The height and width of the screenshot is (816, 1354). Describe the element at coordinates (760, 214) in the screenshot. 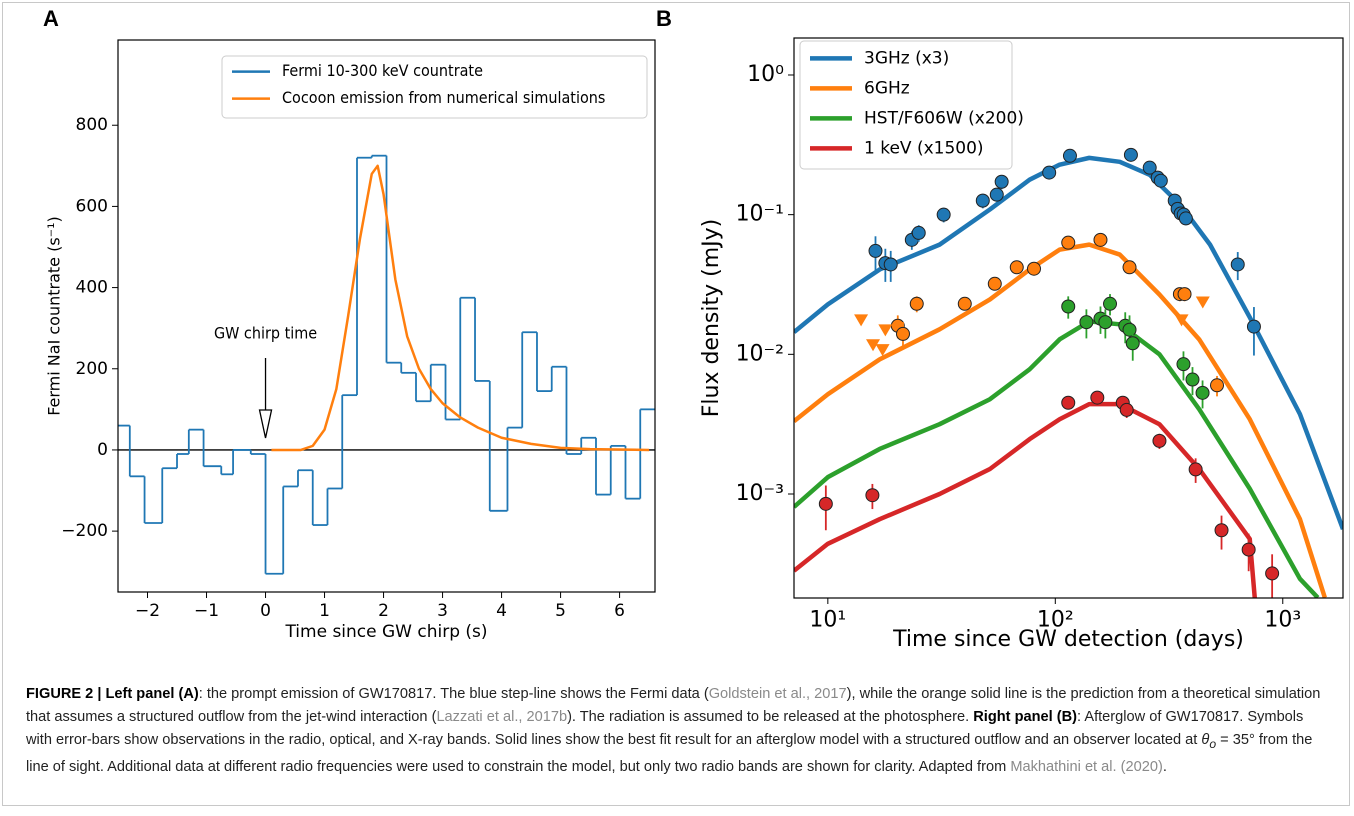

I see `y-tick-label: 10⁻¹` at that location.